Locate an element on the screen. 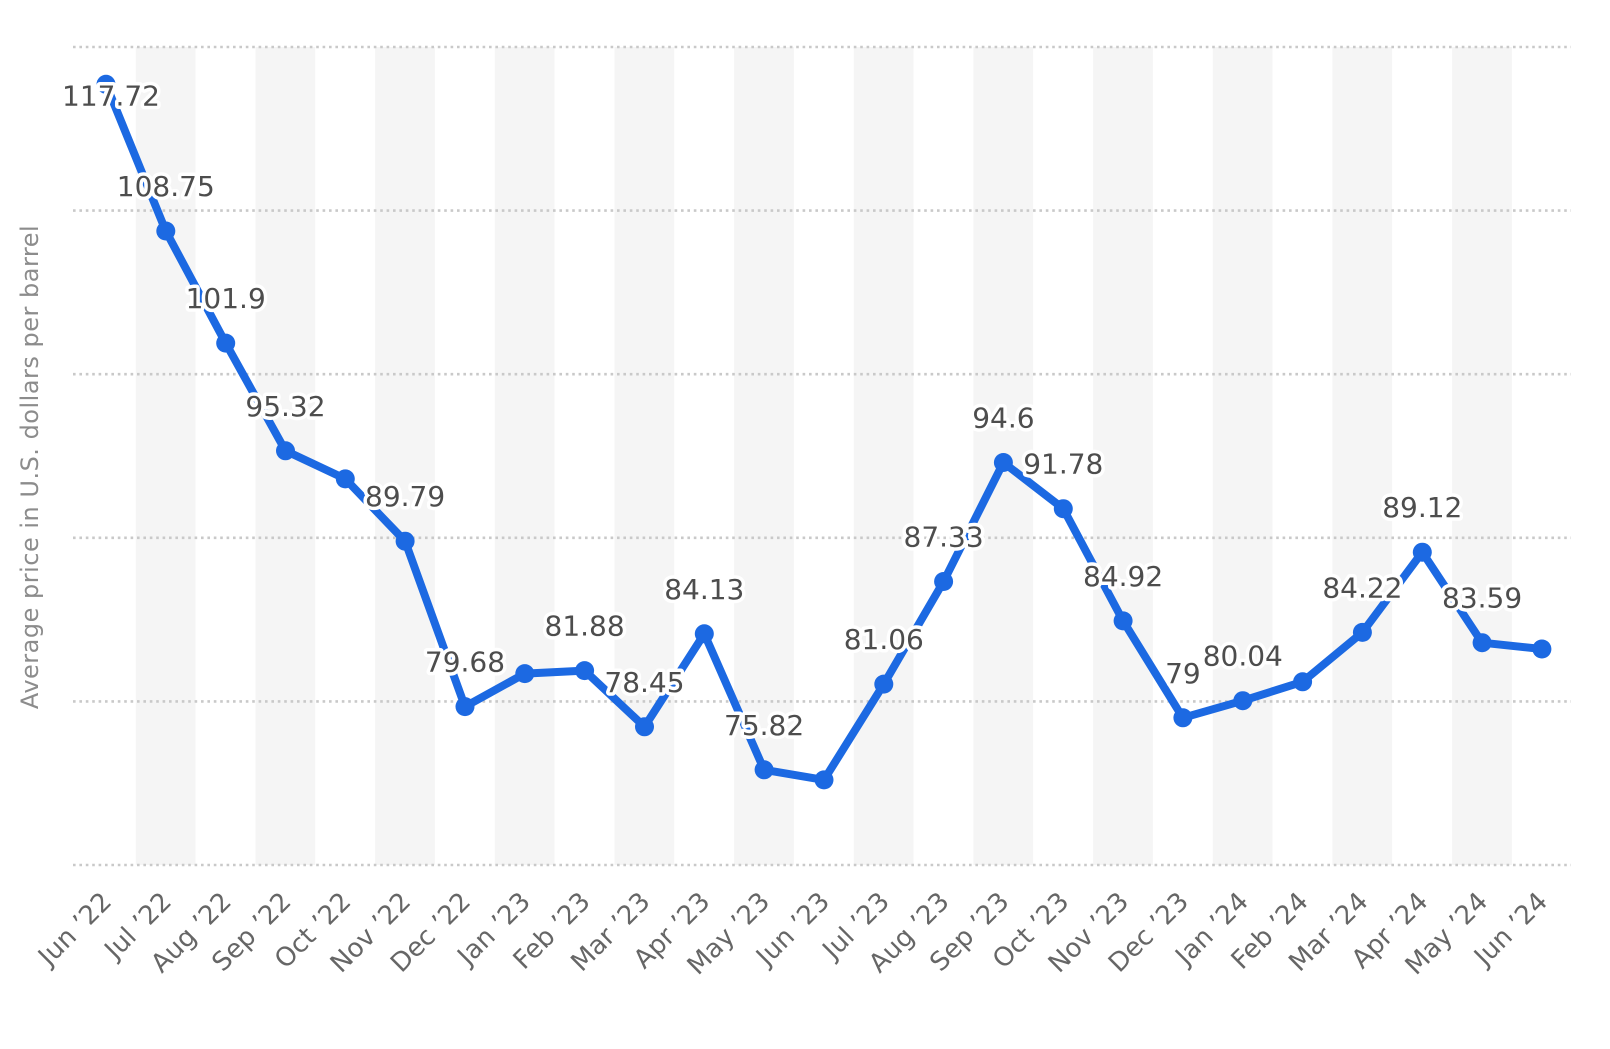 The width and height of the screenshot is (1610, 1049). data-point-label: 83.59 is located at coordinates (1482, 598).